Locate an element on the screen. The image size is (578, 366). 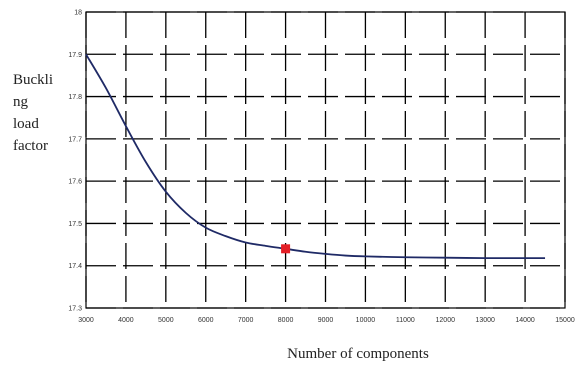
y-tick-label: 17.3 is located at coordinates (75, 309).